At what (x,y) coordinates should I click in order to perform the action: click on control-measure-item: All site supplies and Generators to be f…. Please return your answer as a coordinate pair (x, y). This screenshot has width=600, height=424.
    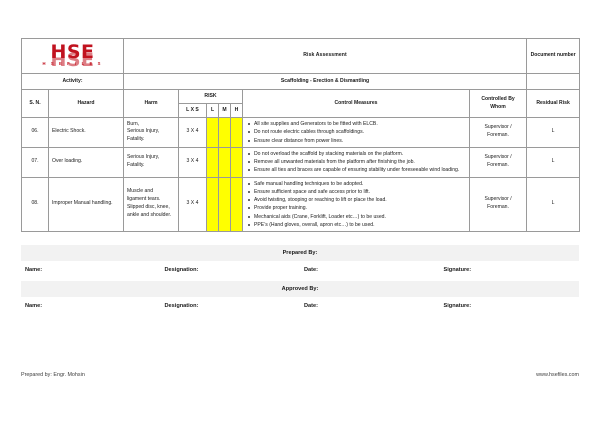
    Looking at the image, I should click on (356, 124).